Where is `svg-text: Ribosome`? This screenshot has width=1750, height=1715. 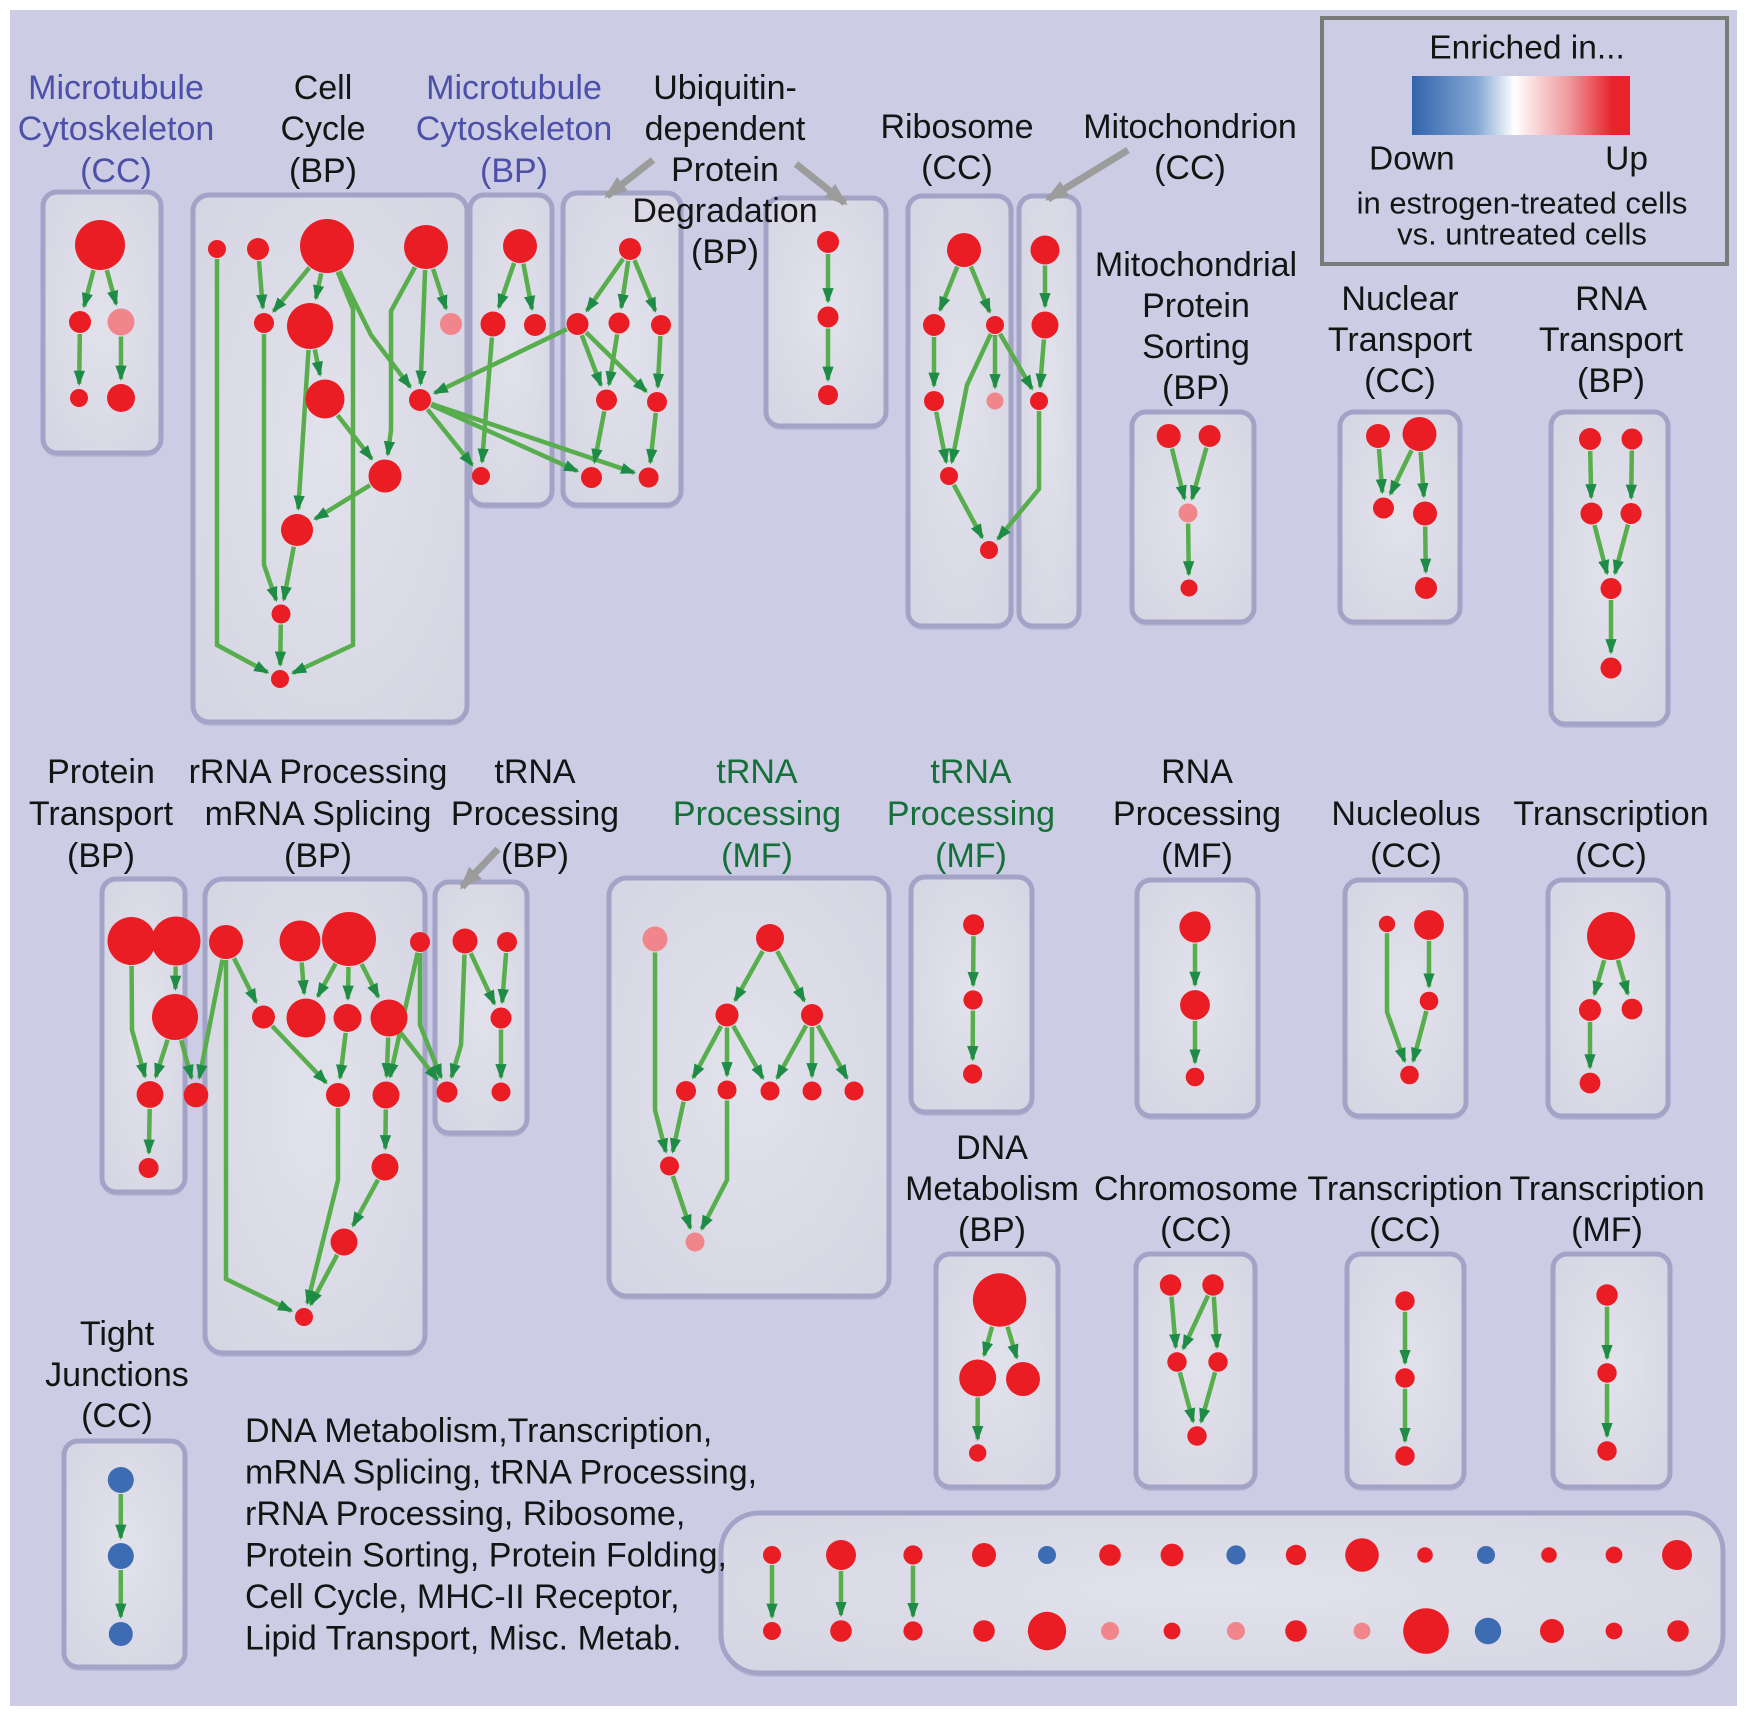
svg-text: Ribosome is located at coordinates (956, 127).